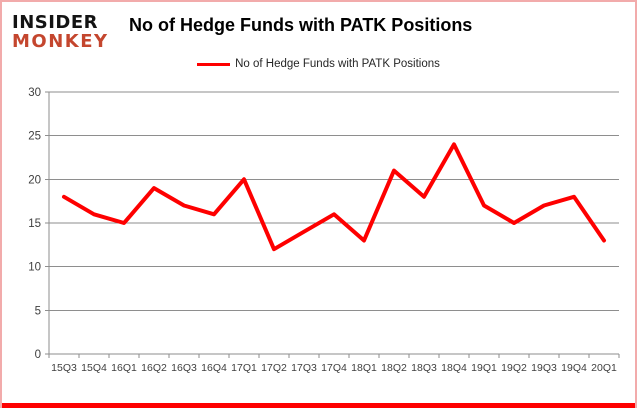 This screenshot has height=408, width=637. I want to click on x-axis-label: 19Q4, so click(574, 368).